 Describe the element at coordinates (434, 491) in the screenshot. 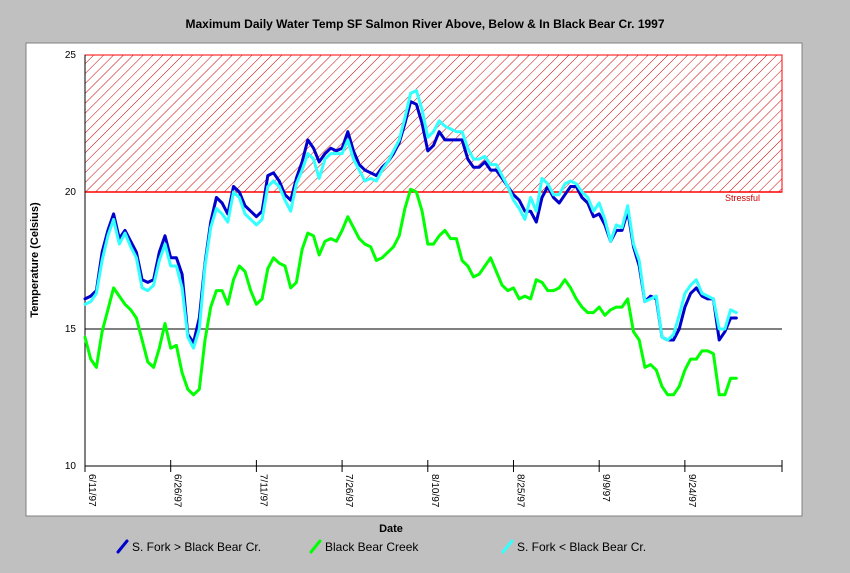

I see `x-tick-label: 8/10/97` at that location.